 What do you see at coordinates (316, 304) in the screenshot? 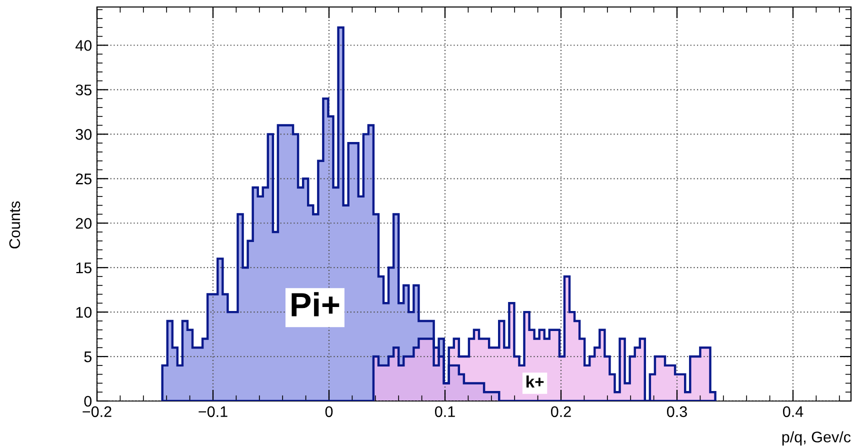
I see `series-label: Pi+` at bounding box center [316, 304].